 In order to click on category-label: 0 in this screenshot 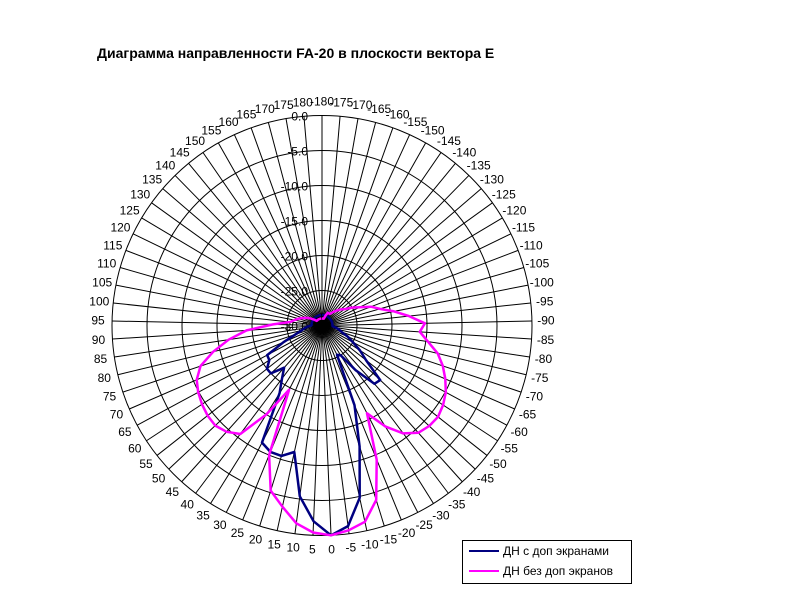, I will do `click(331, 549)`.